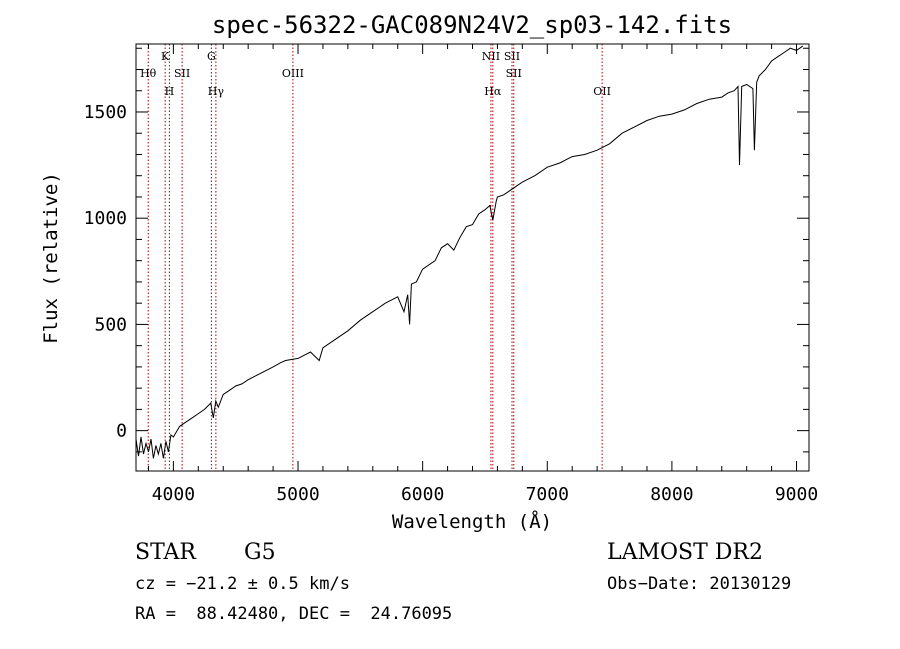 The width and height of the screenshot is (900, 649). What do you see at coordinates (547, 494) in the screenshot?
I see `x-tick-label: 7000` at bounding box center [547, 494].